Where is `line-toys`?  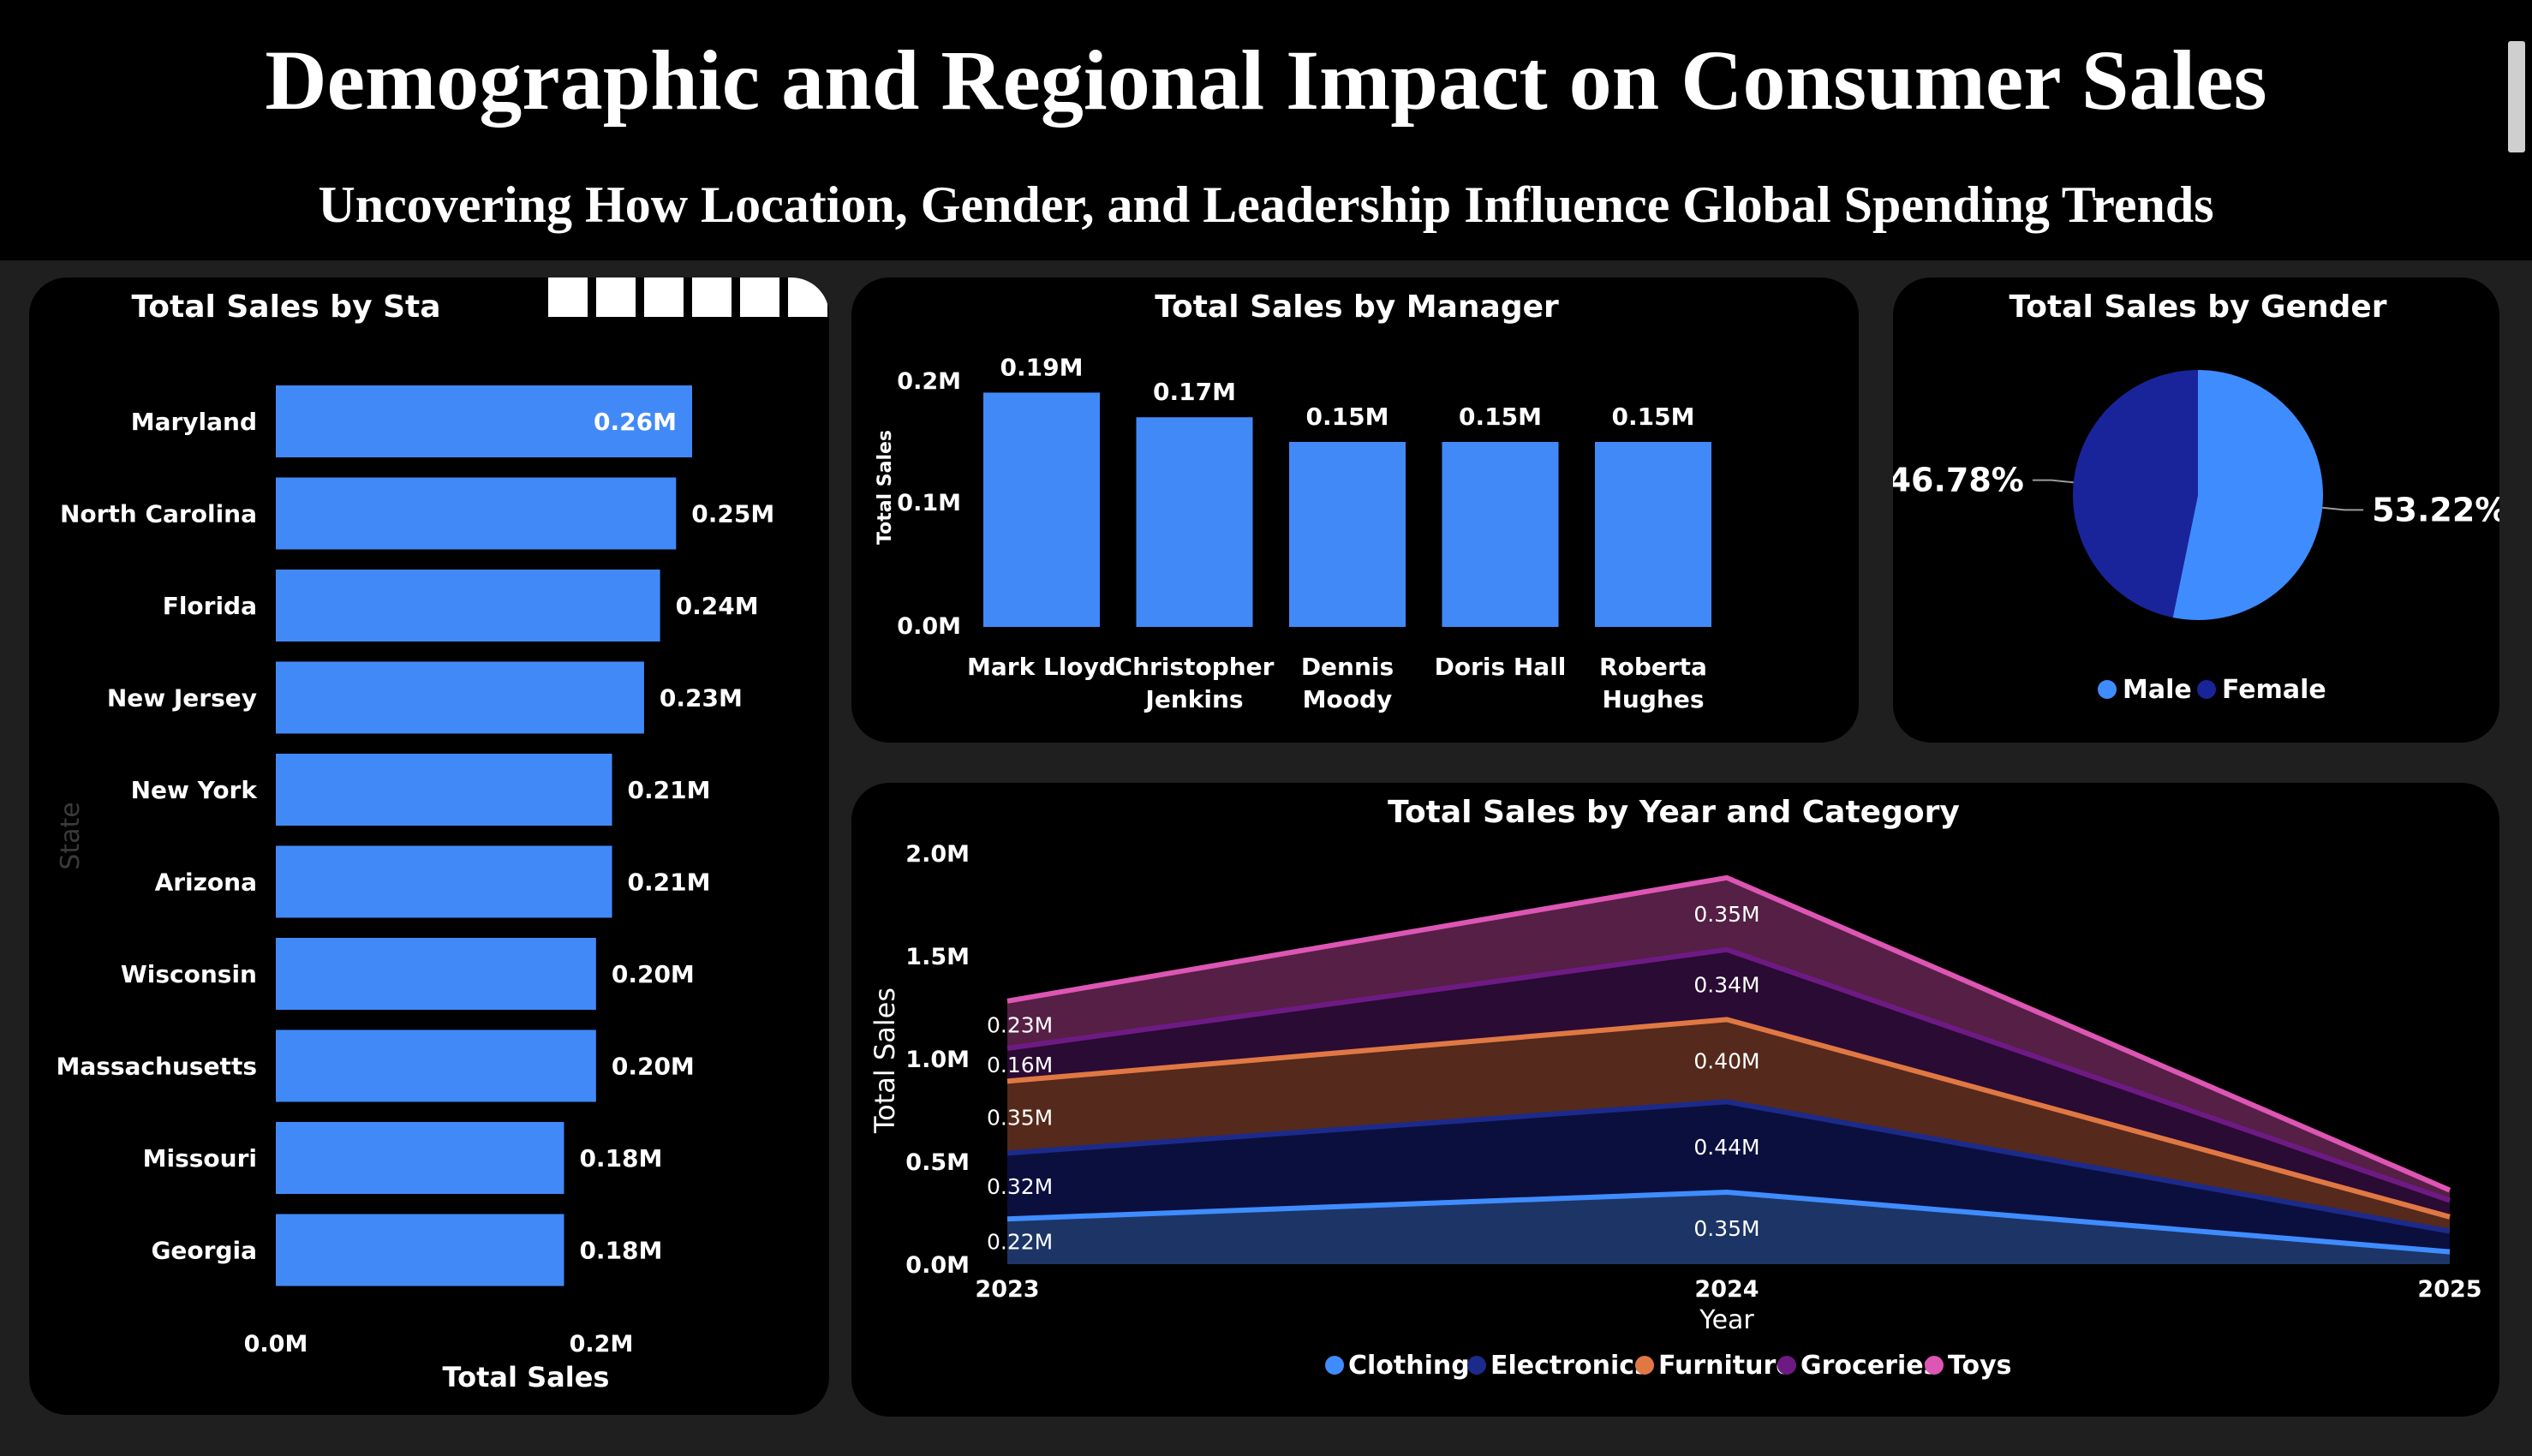
line-toys is located at coordinates (1729, 1033).